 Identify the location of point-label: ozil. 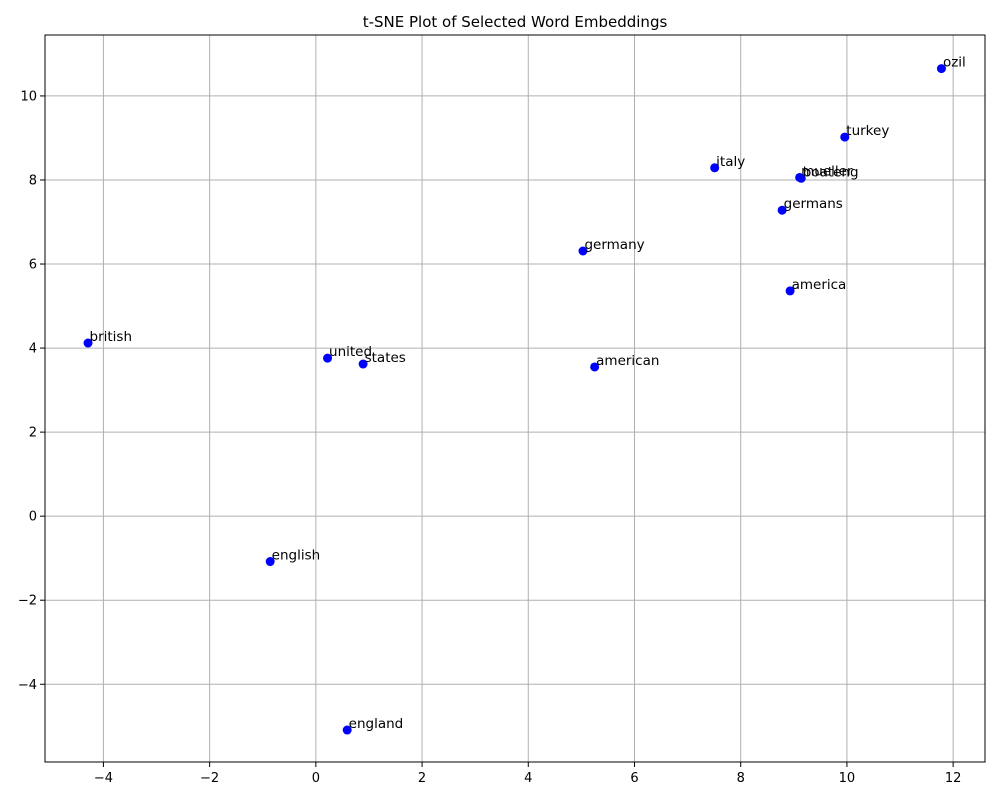
(954, 63).